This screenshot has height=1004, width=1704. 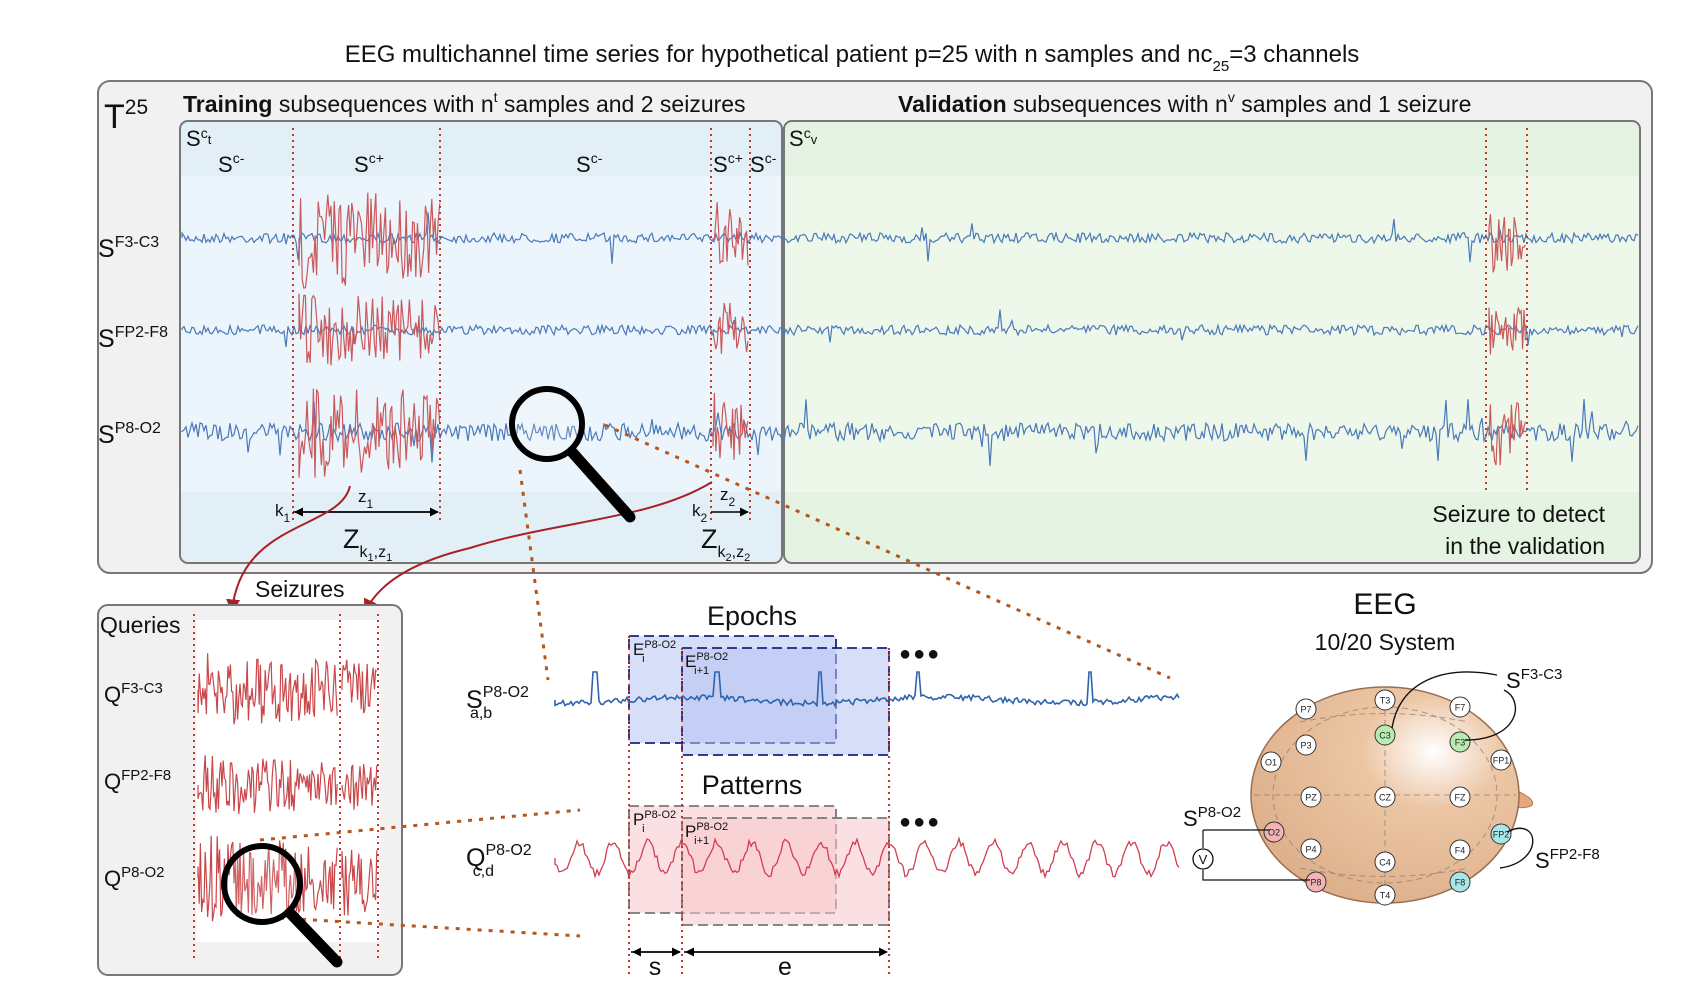 I want to click on electrode-cz: CZ, so click(x=1385, y=797).